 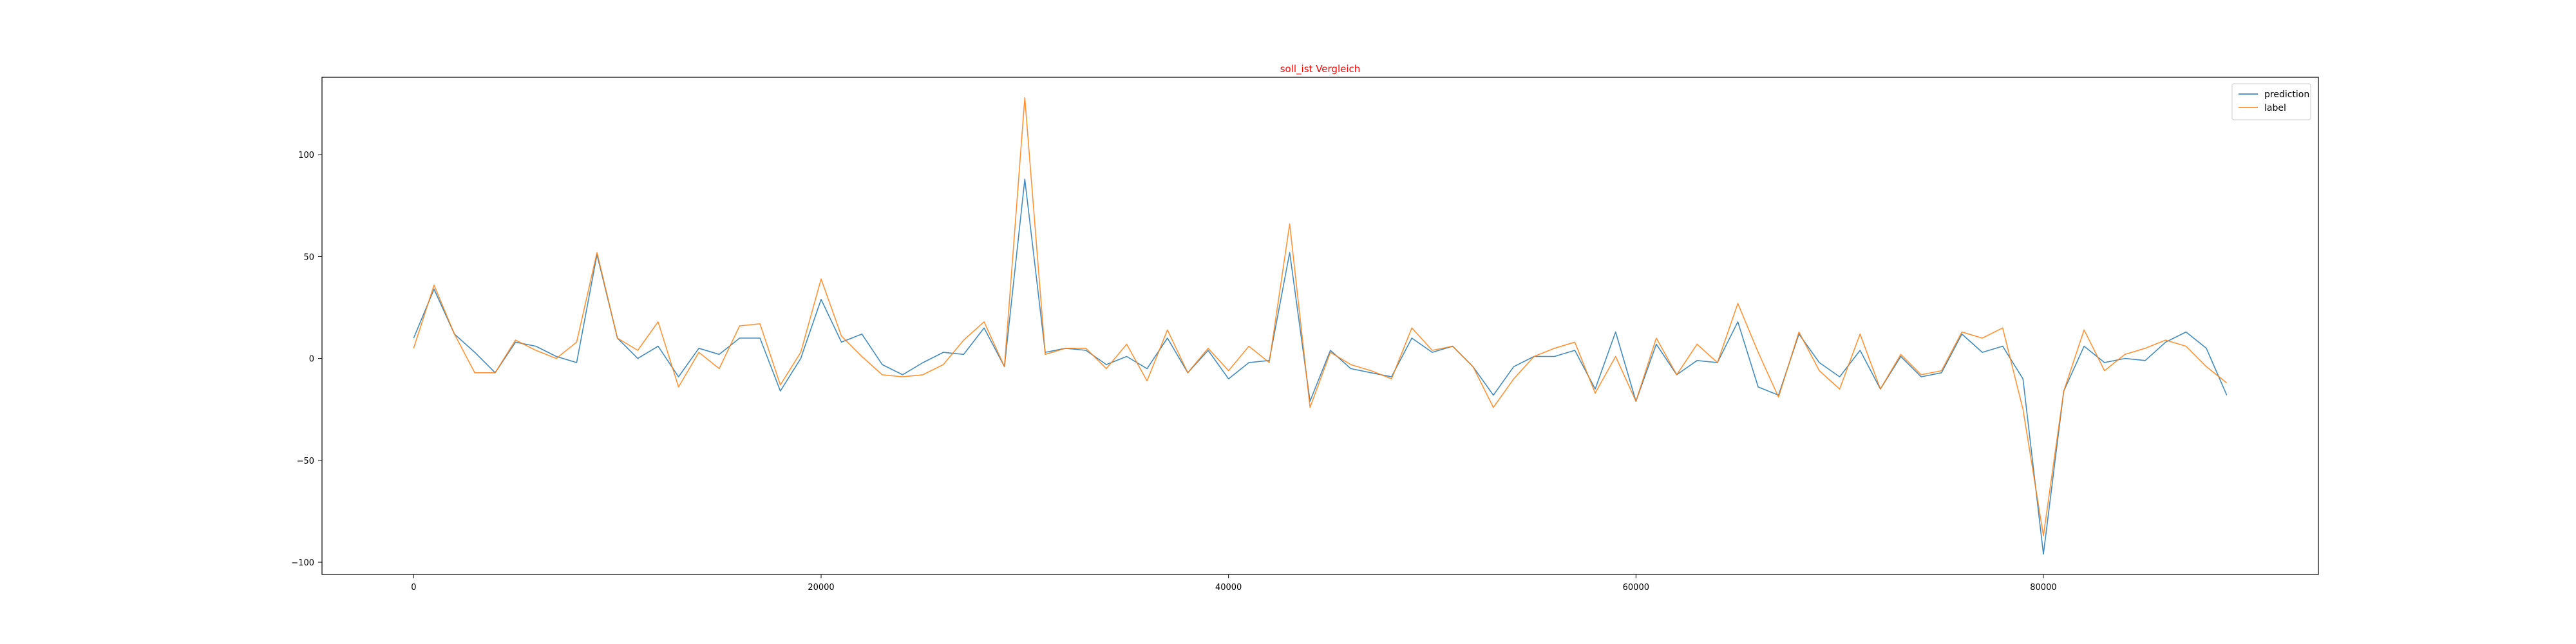 I want to click on x-axis: 0 20000 40000 60000 80000, so click(x=1234, y=583).